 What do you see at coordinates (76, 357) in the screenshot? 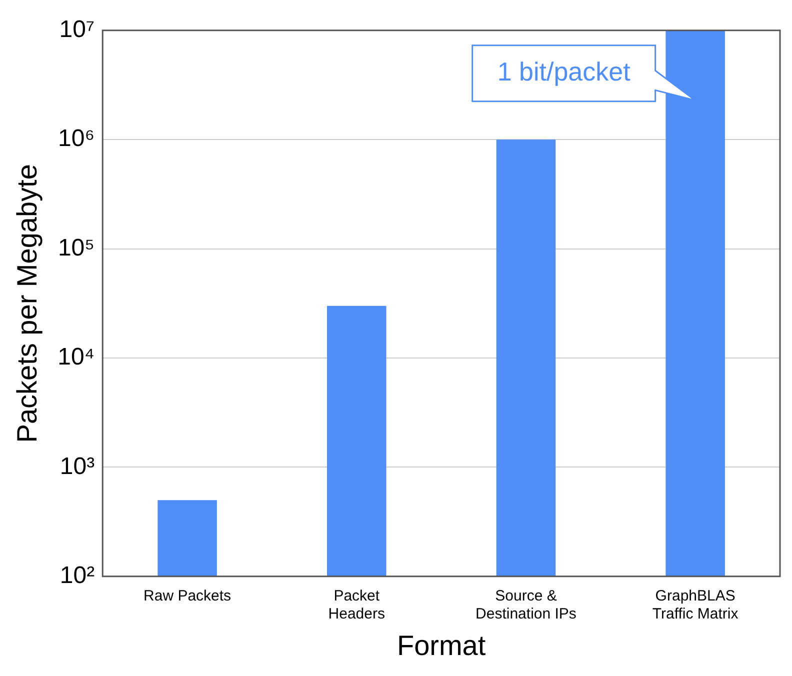
I see `y-tick-label: 10⁴` at bounding box center [76, 357].